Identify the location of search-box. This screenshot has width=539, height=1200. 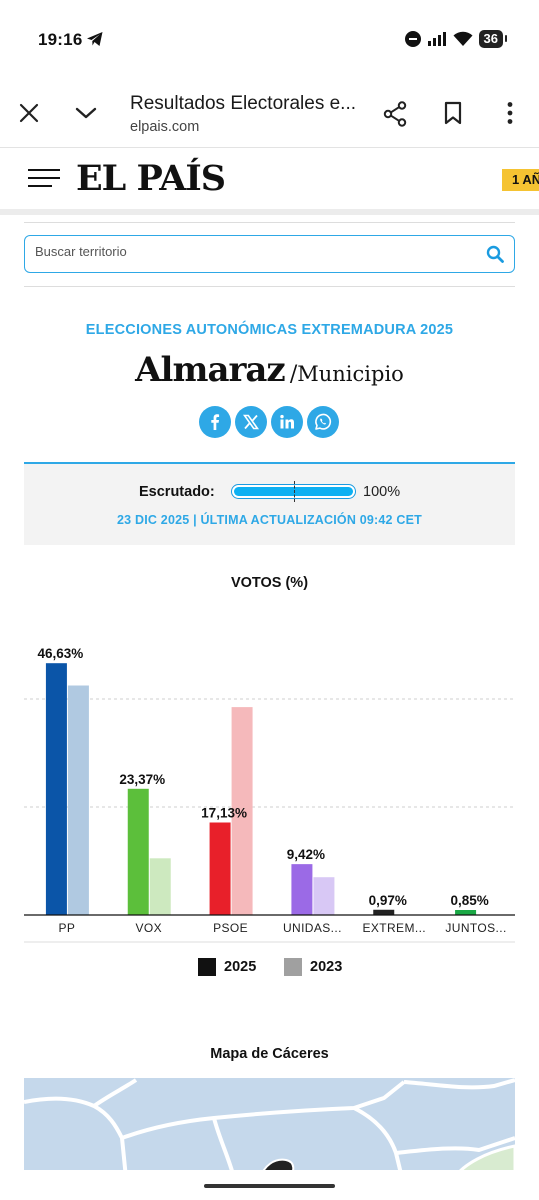
(269, 254).